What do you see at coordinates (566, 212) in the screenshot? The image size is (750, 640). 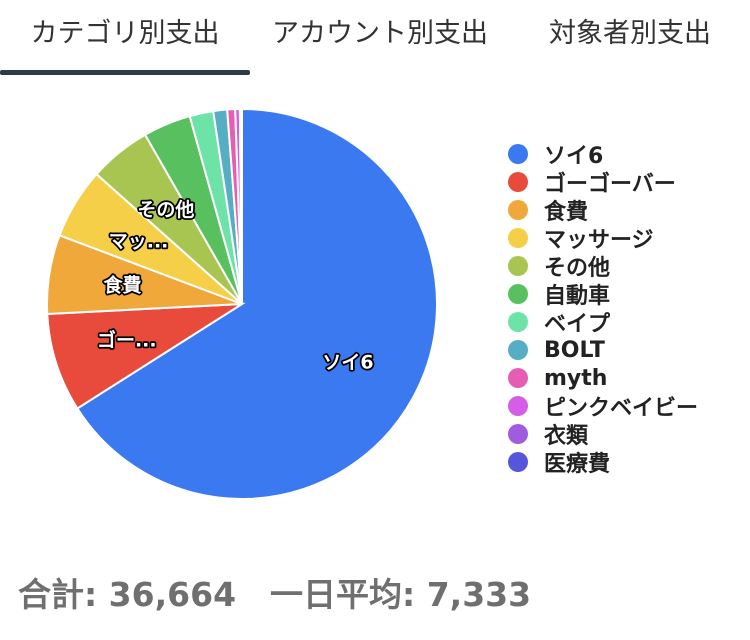 I see `legend-label: 食費` at bounding box center [566, 212].